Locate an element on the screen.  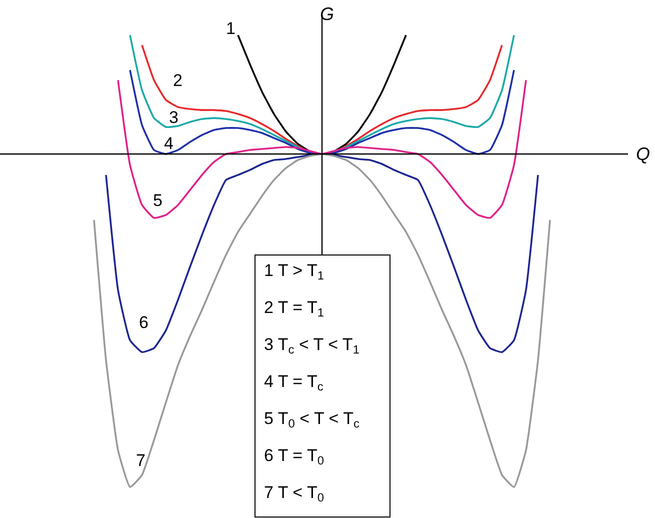
series-label: 4 is located at coordinates (169, 143).